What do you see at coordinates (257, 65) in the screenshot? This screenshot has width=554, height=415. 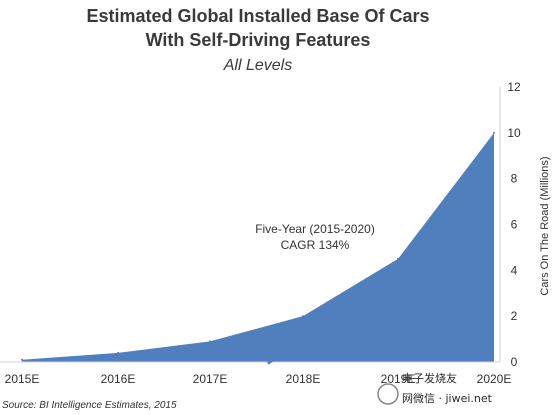 I see `chart-subtitle: All Levels` at bounding box center [257, 65].